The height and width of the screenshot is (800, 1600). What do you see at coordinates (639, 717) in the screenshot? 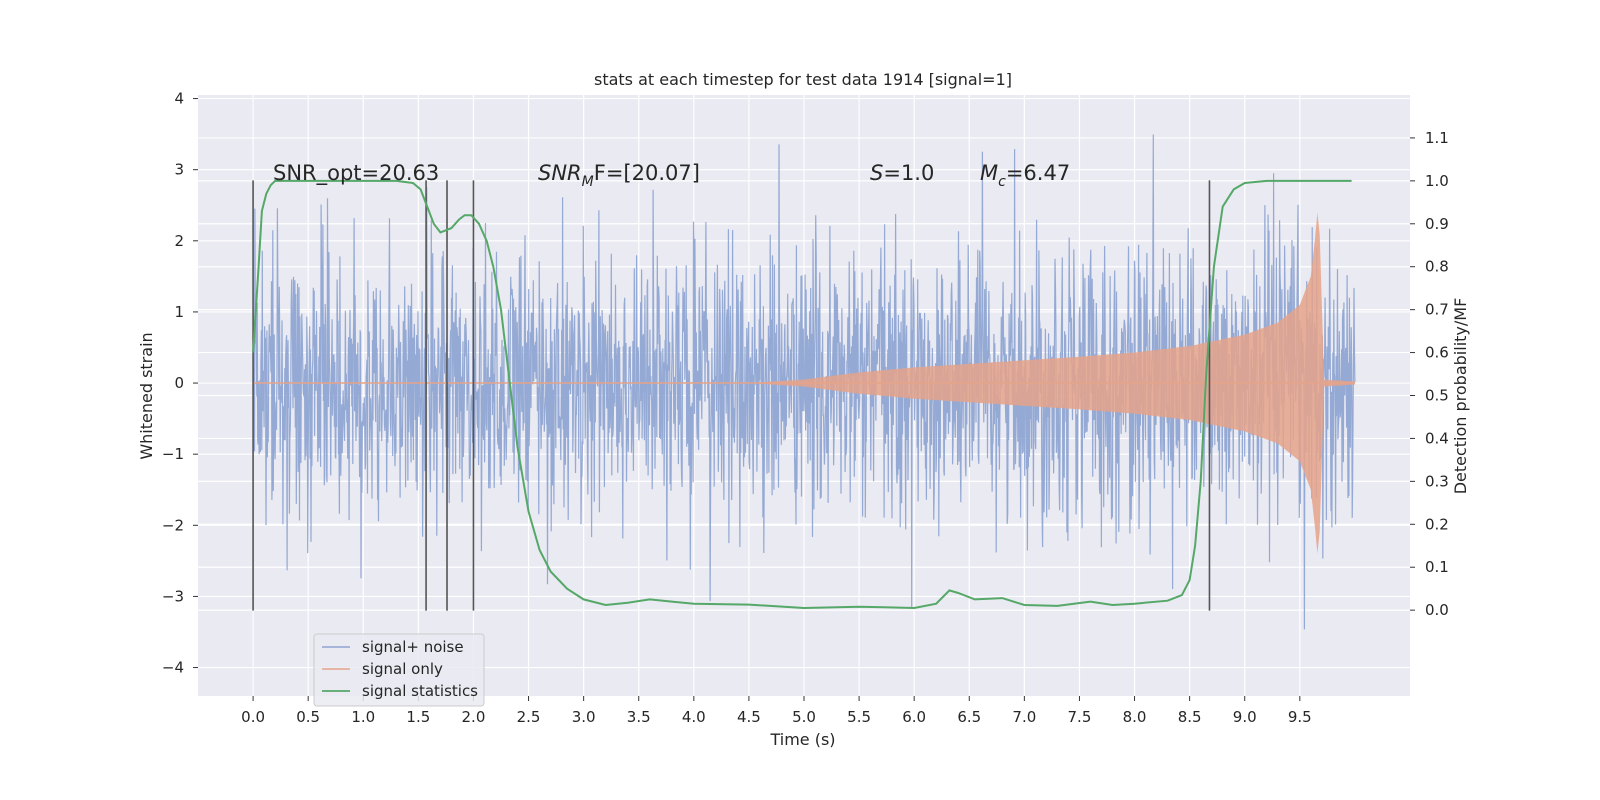
I see `x-tick-label-7: 3.5` at bounding box center [639, 717].